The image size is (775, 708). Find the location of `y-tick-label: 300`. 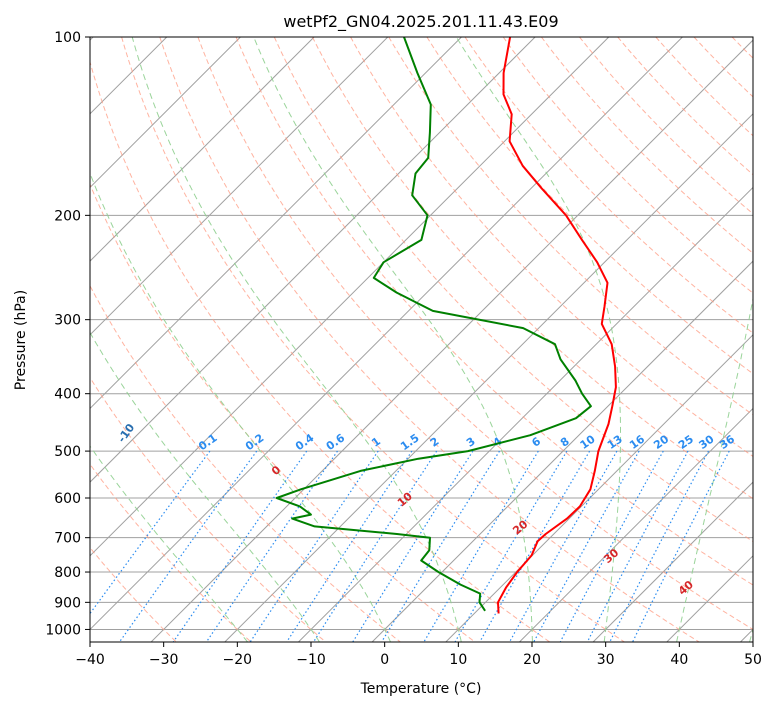

y-tick-label: 300 is located at coordinates (67, 321).